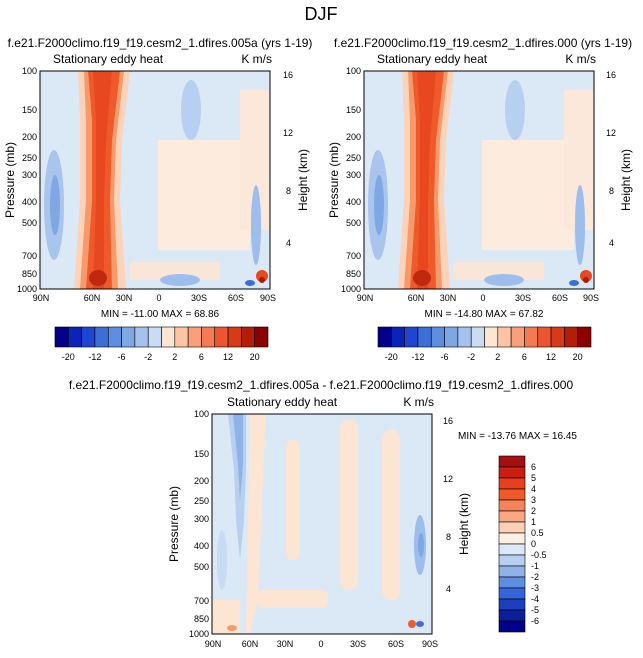 Image resolution: width=643 pixels, height=658 pixels. I want to click on colorbar-label: -3, so click(535, 588).